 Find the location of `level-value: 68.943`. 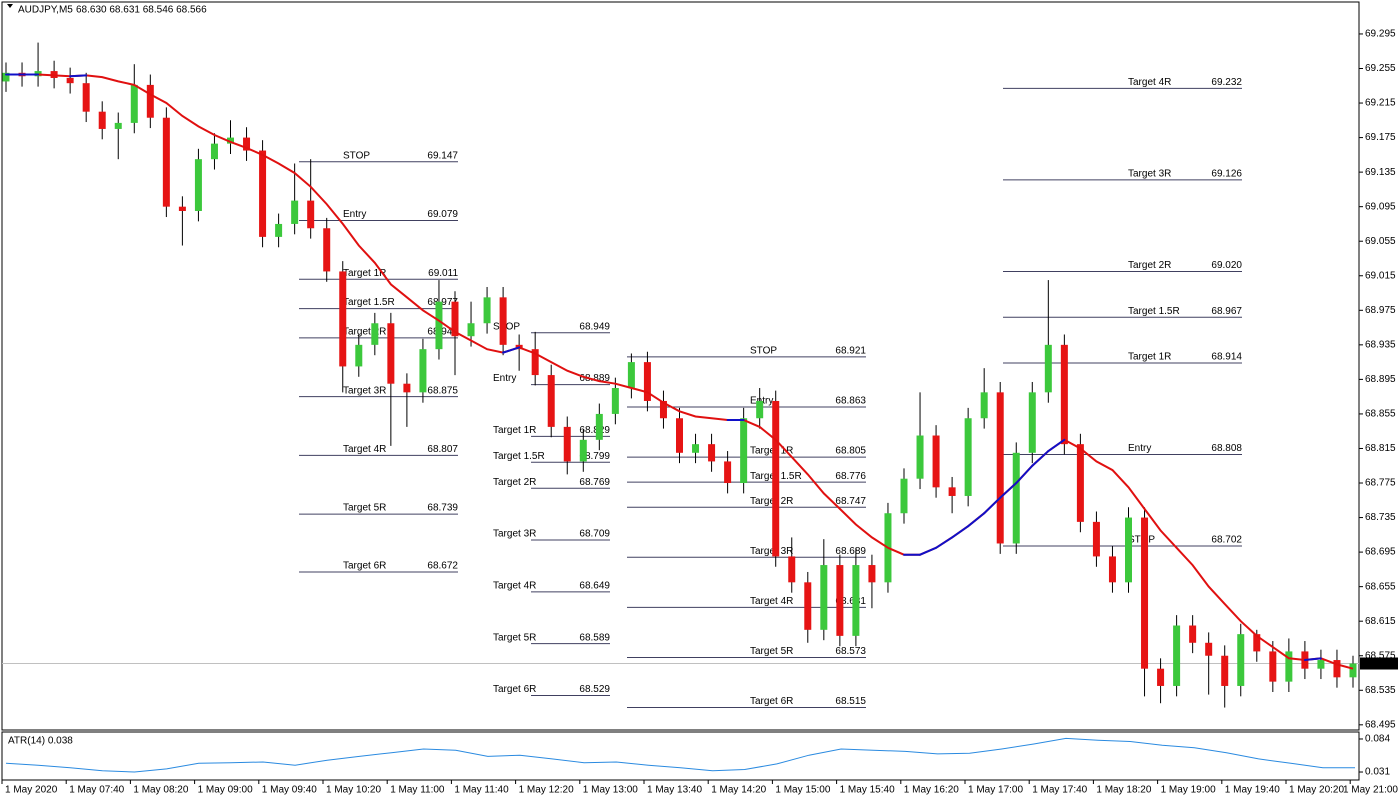

level-value: 68.943 is located at coordinates (442, 332).